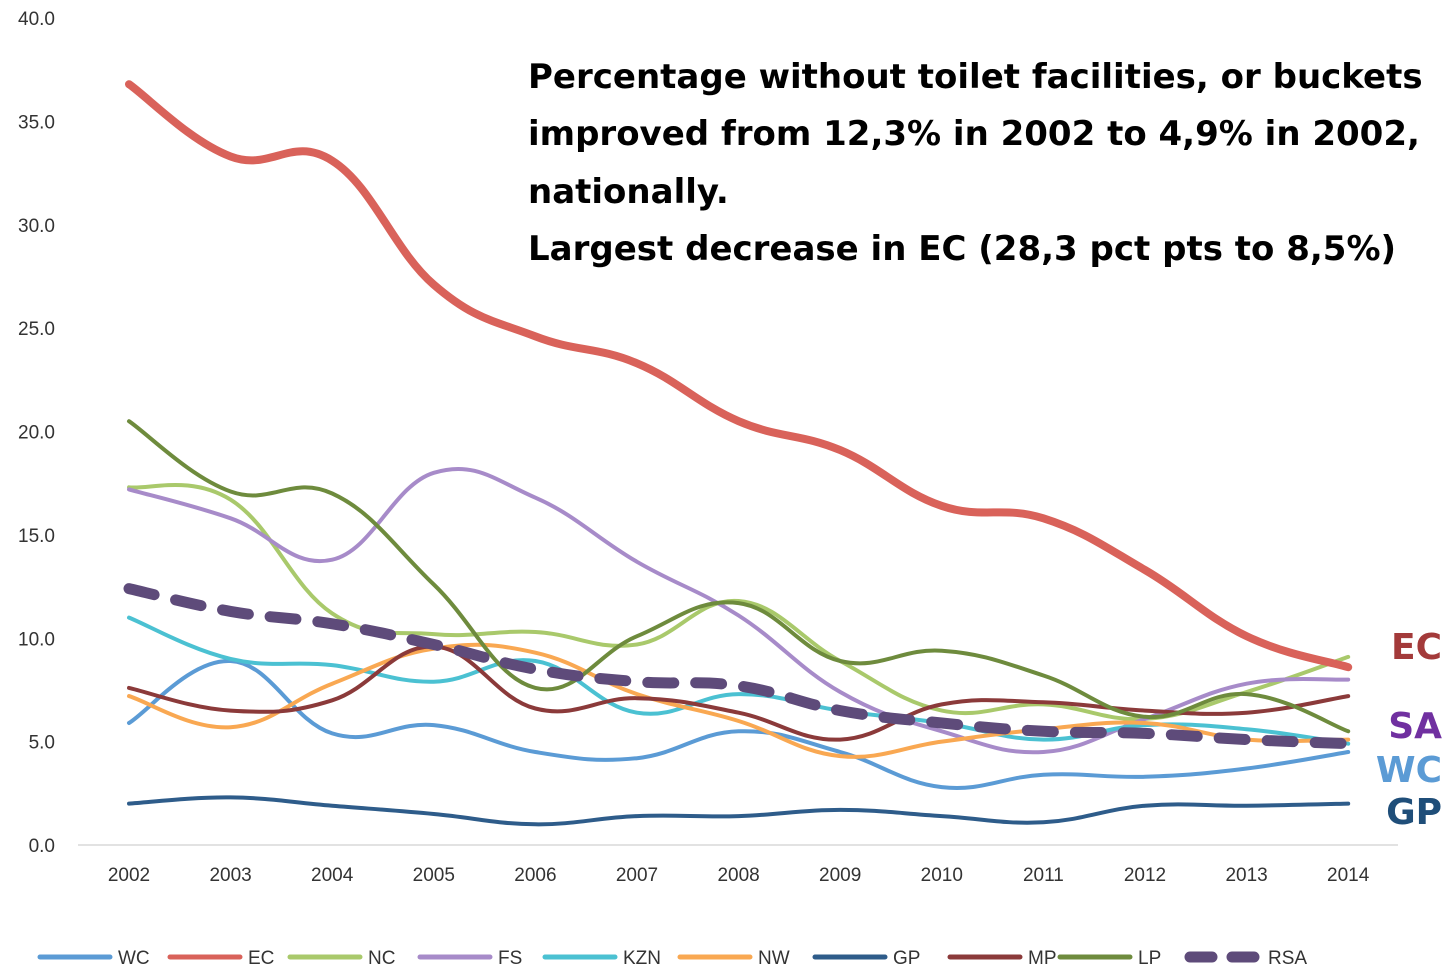 This screenshot has height=970, width=1447. I want to click on legend-label-mp: MP, so click(1042, 958).